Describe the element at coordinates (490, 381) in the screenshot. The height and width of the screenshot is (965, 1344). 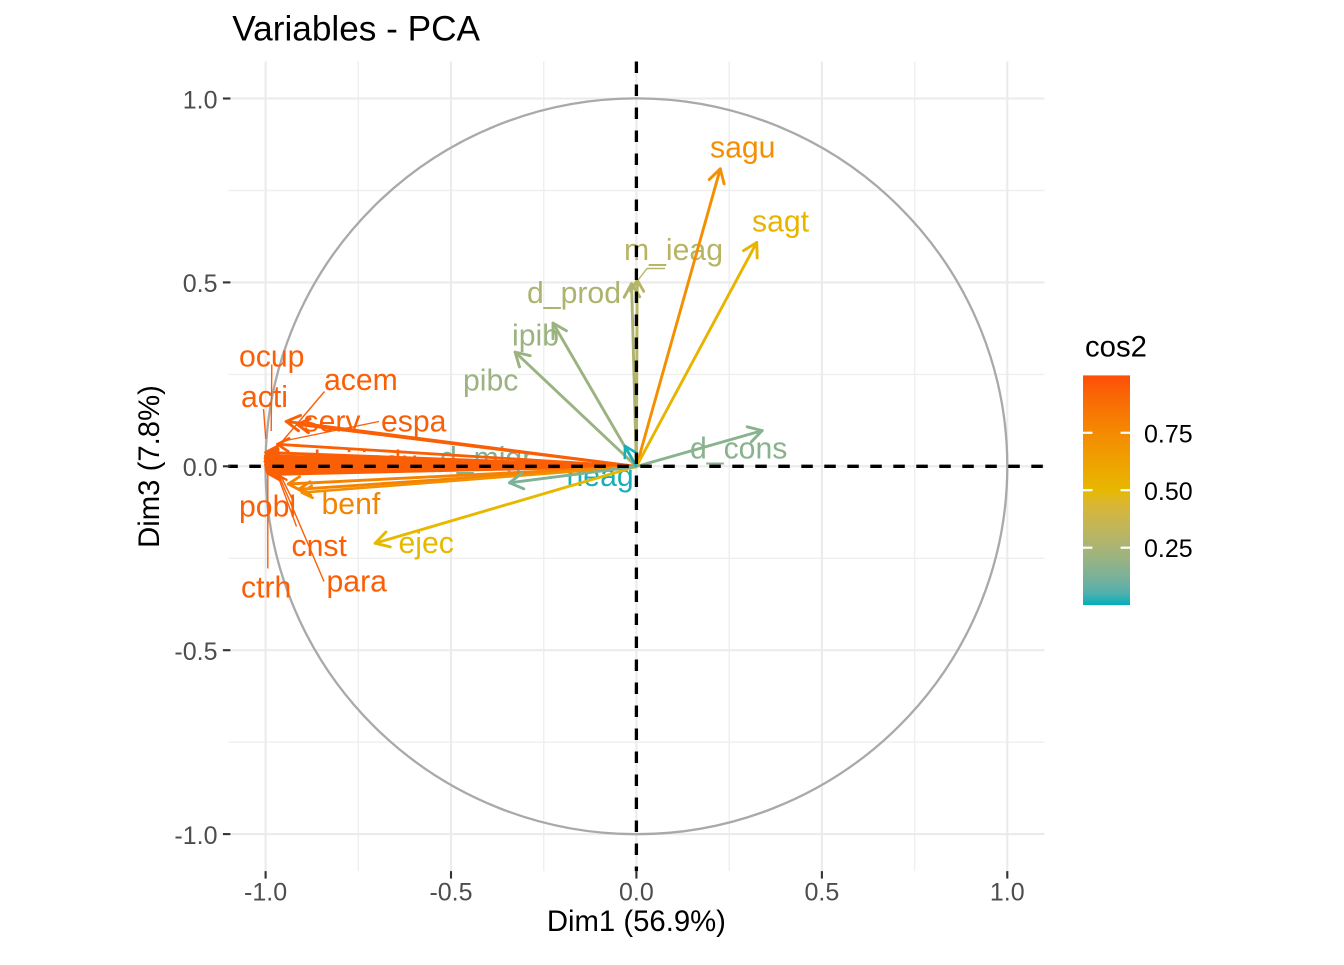
I see `svg-text: pibc` at that location.